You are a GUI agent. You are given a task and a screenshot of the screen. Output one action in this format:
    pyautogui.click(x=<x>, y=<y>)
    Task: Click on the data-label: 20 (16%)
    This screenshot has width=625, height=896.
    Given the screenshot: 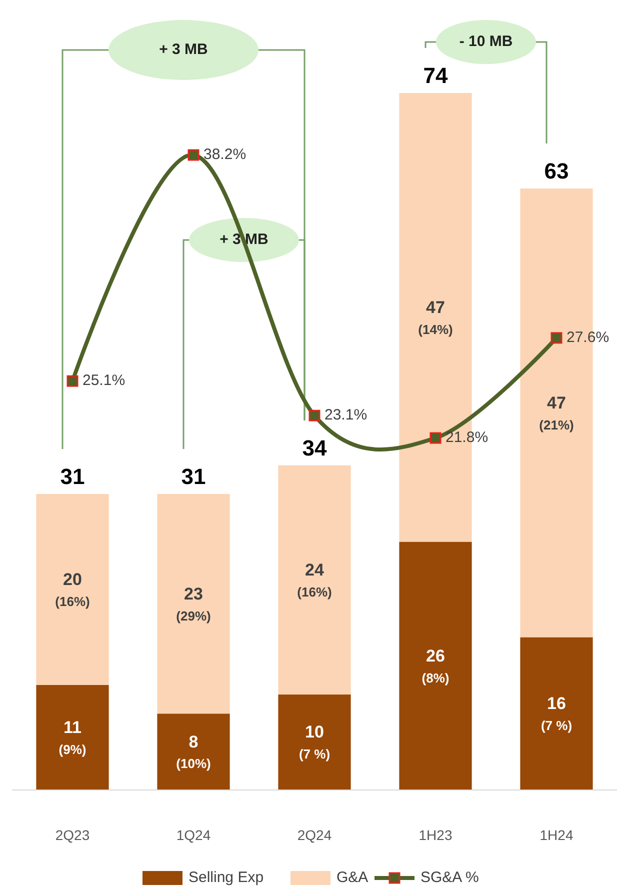 What is the action you would take?
    pyautogui.click(x=72, y=589)
    